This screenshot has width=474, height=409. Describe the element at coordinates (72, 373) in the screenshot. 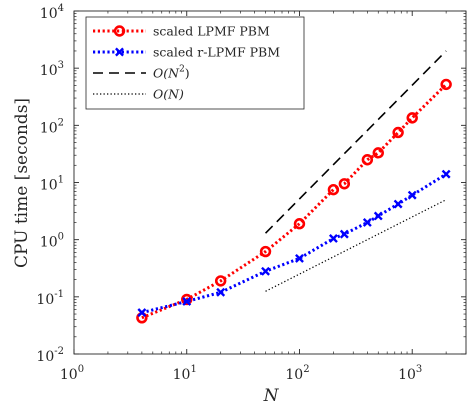

I see `x-tick-label: 10⁰` at that location.